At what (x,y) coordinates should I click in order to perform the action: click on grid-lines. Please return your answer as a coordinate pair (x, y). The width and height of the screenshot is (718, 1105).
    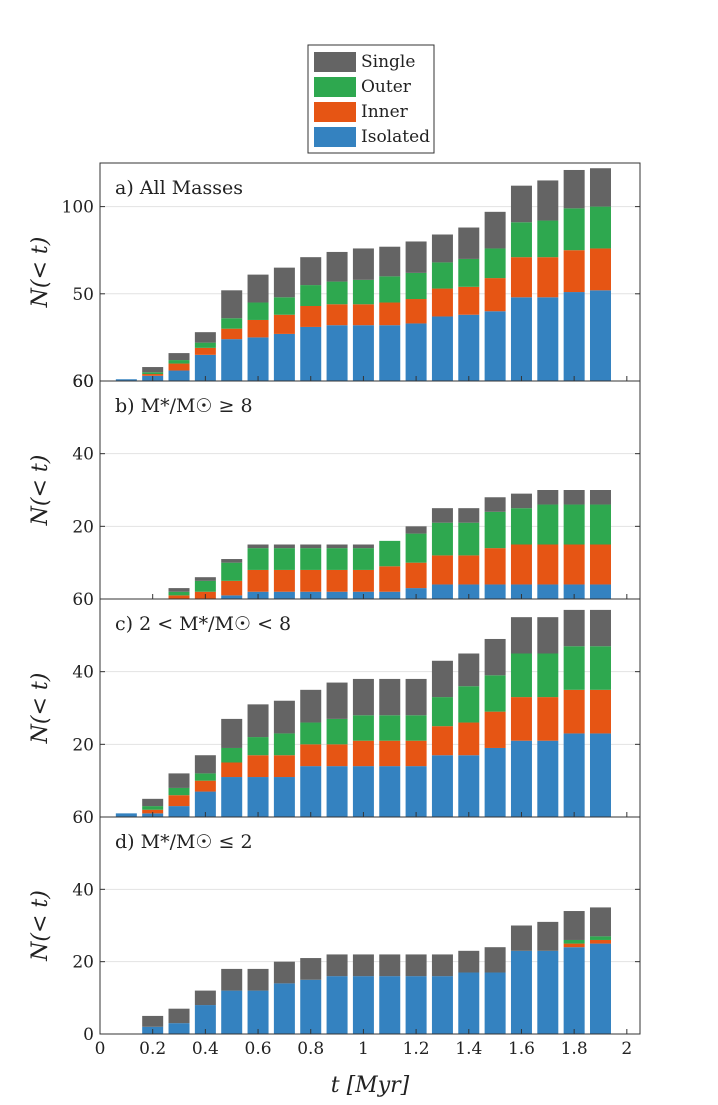
    Looking at the image, I should click on (370, 925).